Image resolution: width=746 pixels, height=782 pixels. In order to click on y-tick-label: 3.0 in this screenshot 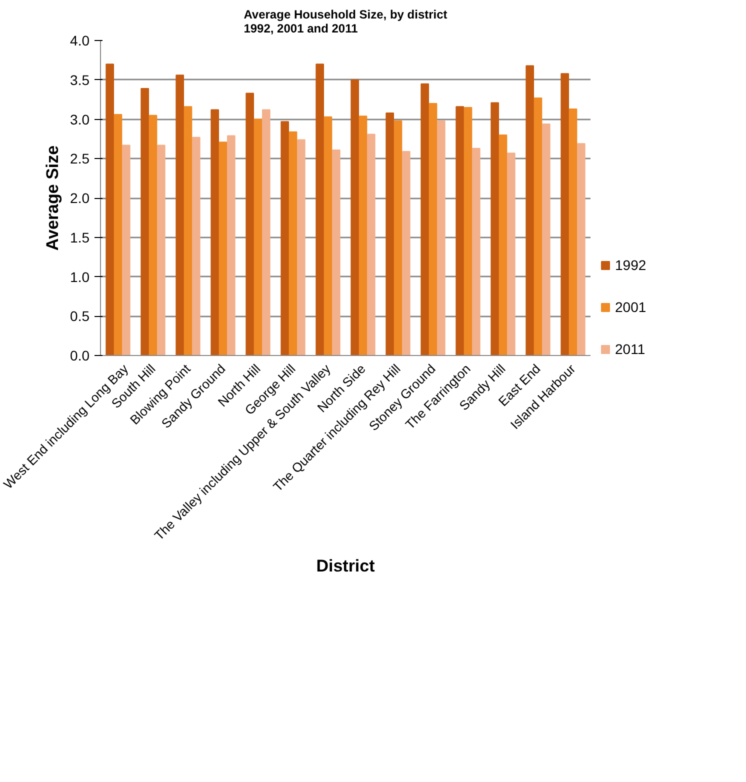, I will do `click(80, 119)`.